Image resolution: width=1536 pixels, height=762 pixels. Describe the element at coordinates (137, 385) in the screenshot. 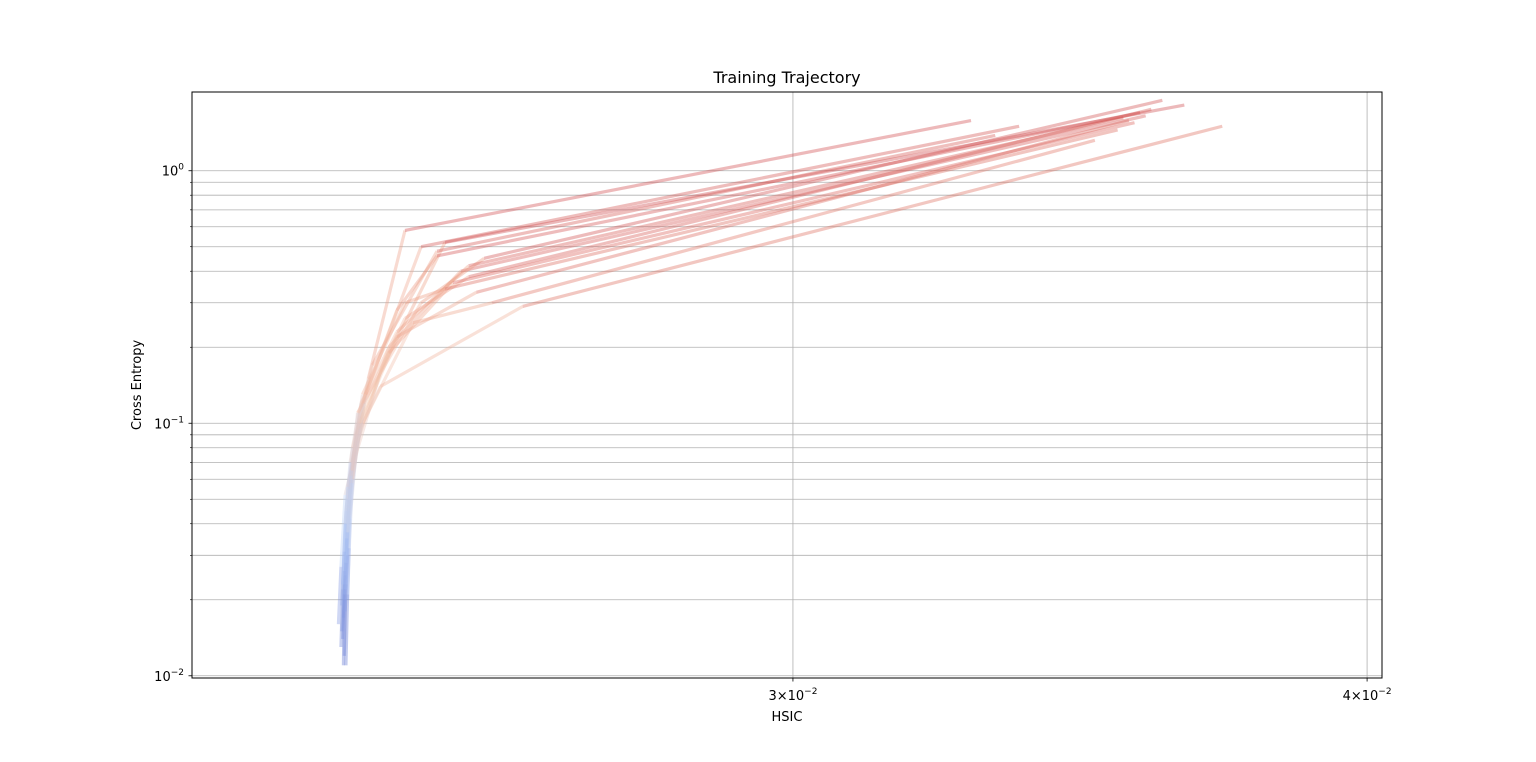

I see `y-axis-label: Cross Entropy` at that location.